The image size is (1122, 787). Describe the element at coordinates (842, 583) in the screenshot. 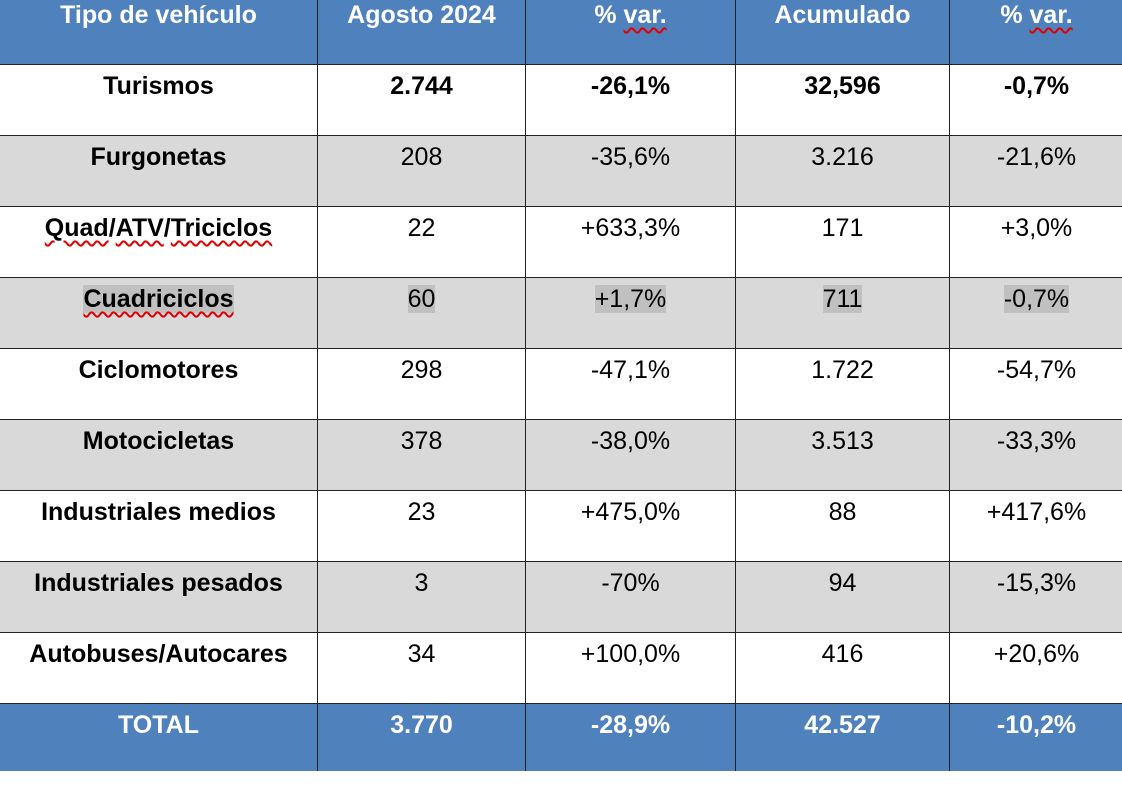

I see `cell-text: 94` at that location.